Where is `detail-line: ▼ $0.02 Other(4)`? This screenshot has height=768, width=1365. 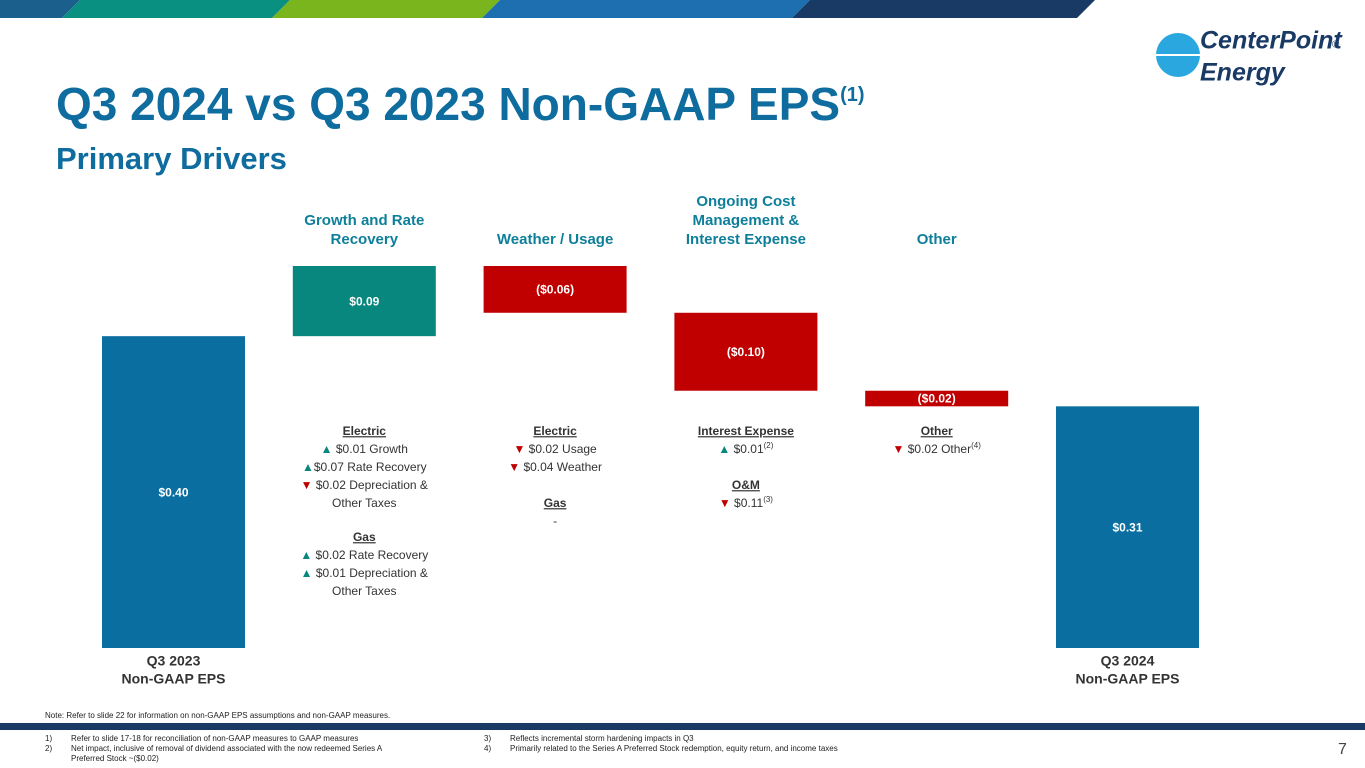 detail-line: ▼ $0.02 Other(4) is located at coordinates (937, 448).